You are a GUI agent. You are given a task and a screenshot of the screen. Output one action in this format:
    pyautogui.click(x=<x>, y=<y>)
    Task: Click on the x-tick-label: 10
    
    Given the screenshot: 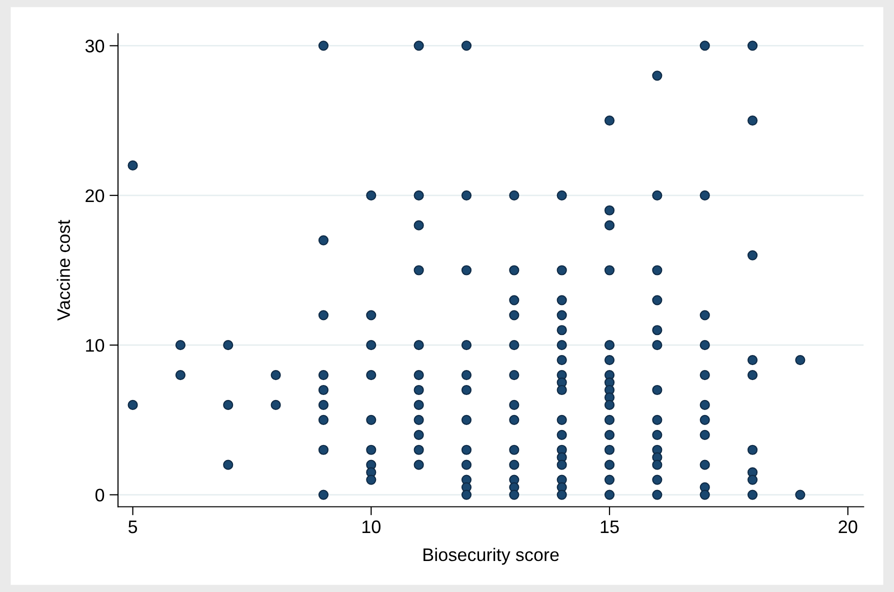 What is the action you would take?
    pyautogui.click(x=371, y=527)
    